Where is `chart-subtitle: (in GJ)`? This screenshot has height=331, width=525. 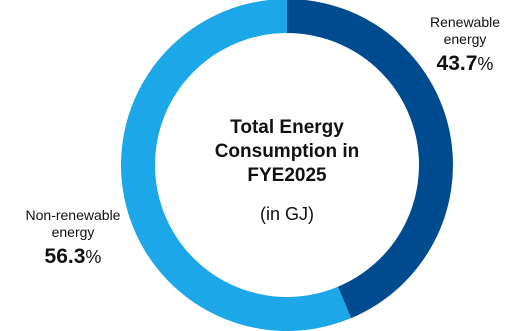
chart-subtitle: (in GJ) is located at coordinates (287, 214).